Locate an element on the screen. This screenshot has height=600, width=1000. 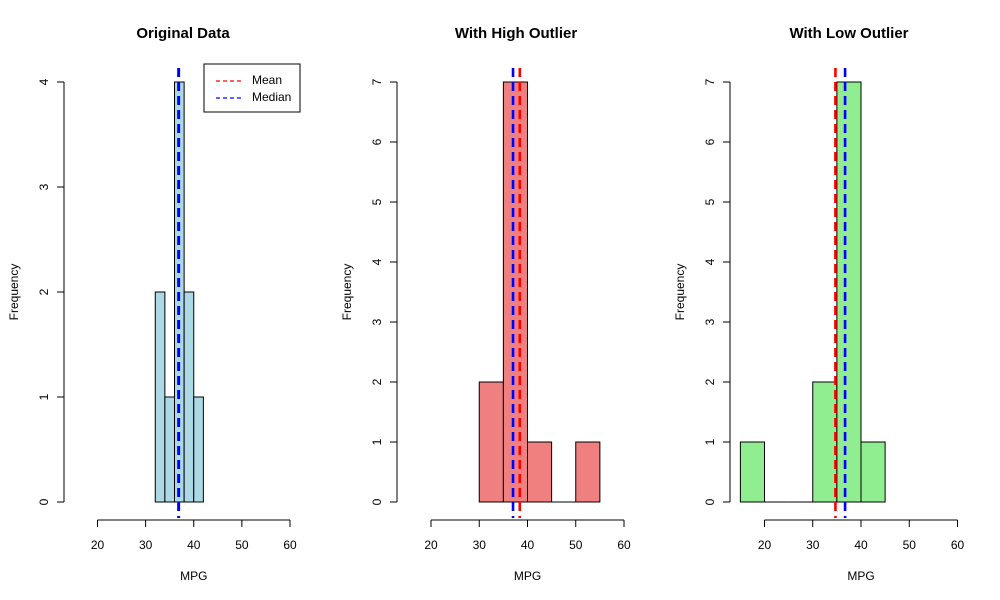
chart-title: With Low Outlier is located at coordinates (848, 33).